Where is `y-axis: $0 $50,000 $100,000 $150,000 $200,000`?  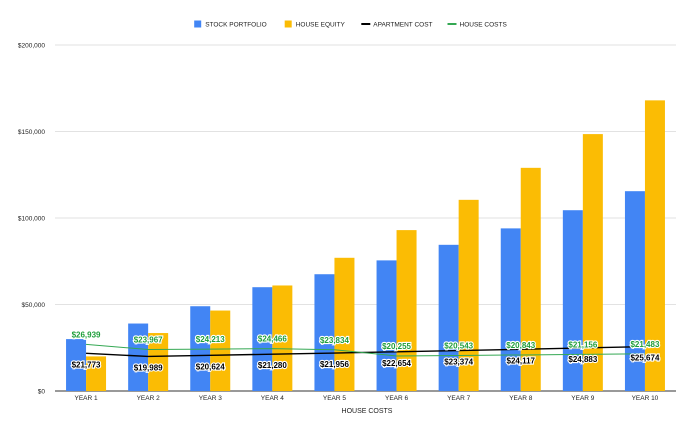 y-axis: $0 $50,000 $100,000 $150,000 $200,000 is located at coordinates (32, 219).